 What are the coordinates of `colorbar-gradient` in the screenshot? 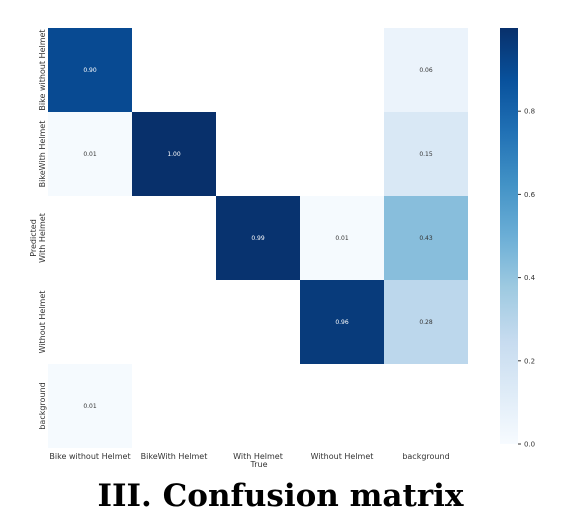 It's located at (509, 236).